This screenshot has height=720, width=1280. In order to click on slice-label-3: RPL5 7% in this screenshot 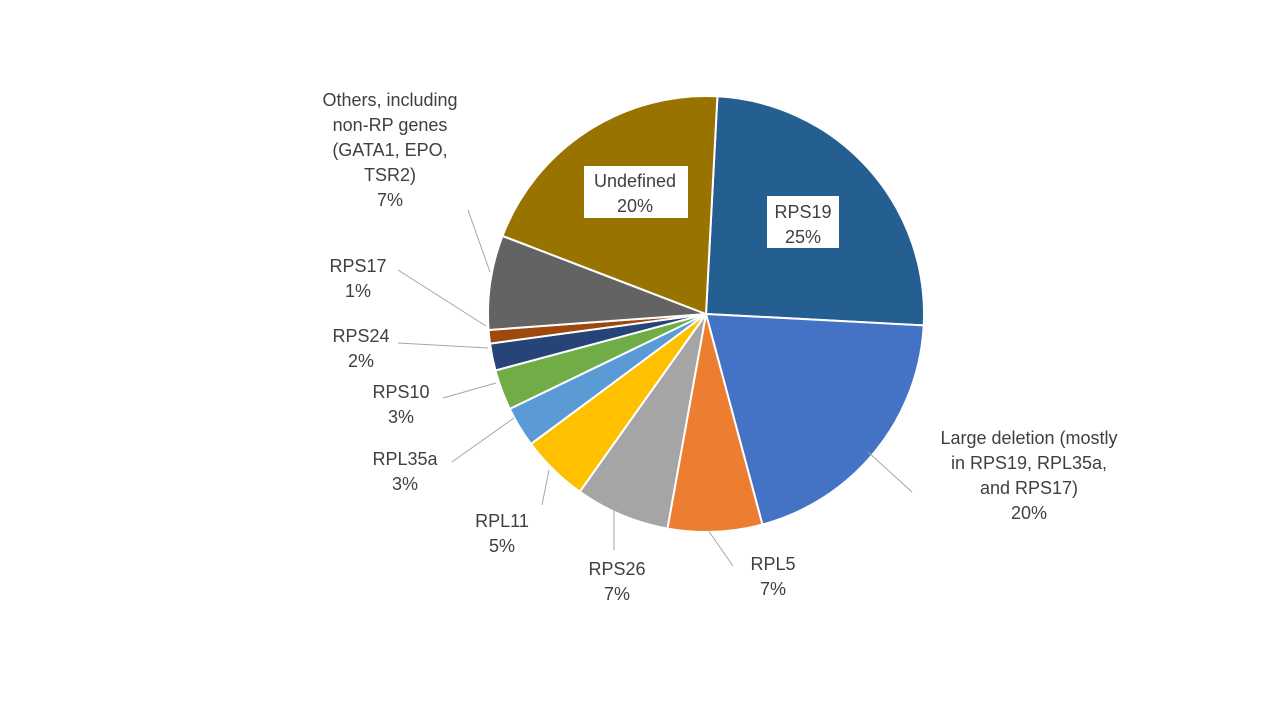, I will do `click(772, 576)`.